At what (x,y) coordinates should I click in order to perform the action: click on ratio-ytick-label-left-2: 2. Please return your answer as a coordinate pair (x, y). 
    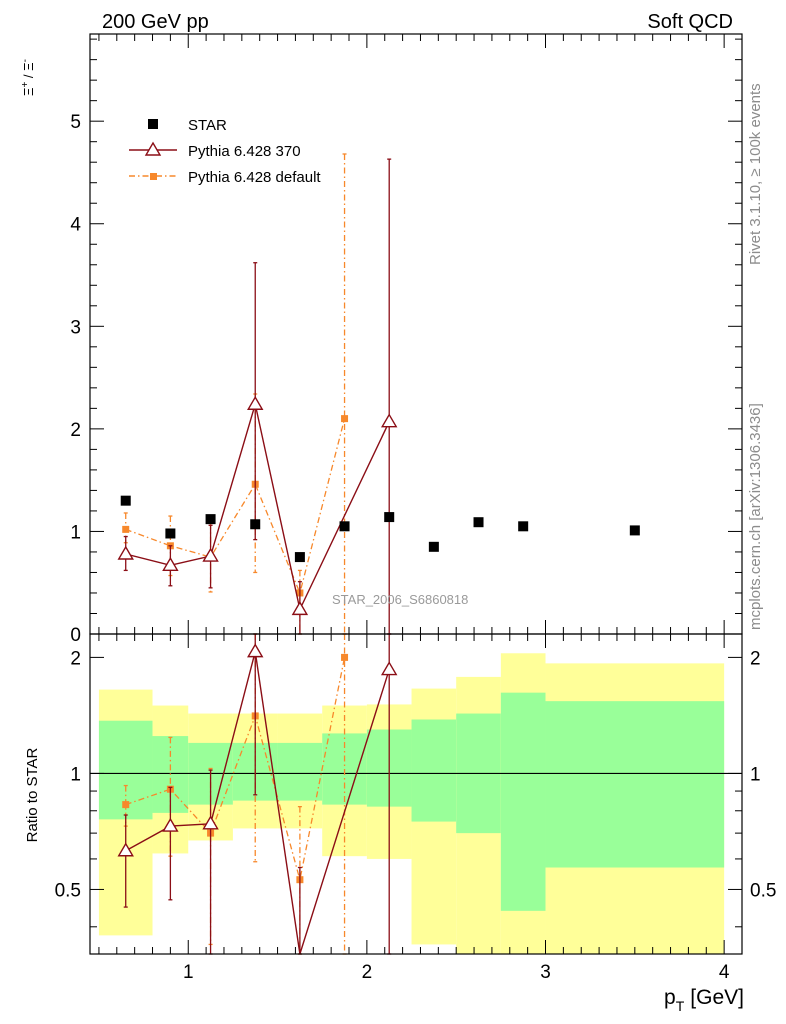
    Looking at the image, I should click on (75, 658).